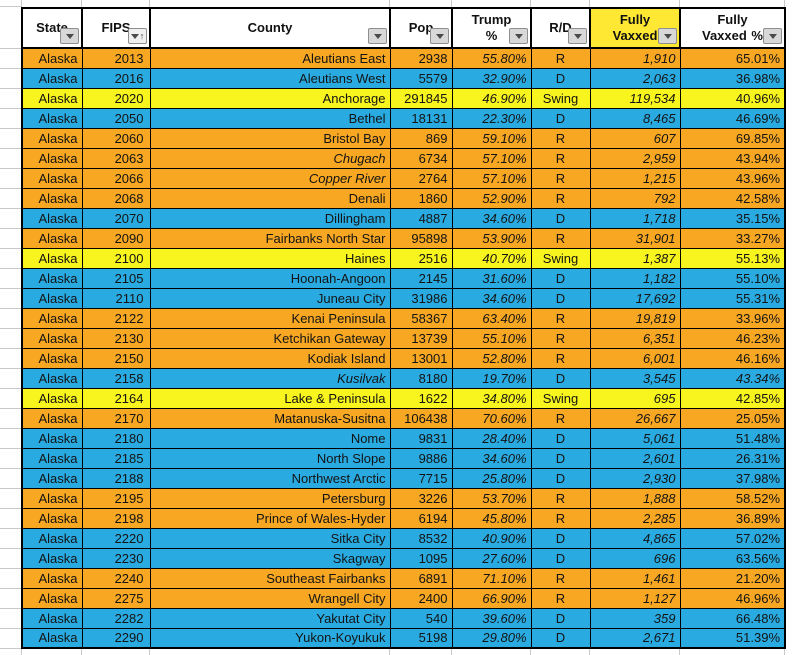 The height and width of the screenshot is (655, 795). Describe the element at coordinates (270, 98) in the screenshot. I see `cell-county: Anchorage` at that location.